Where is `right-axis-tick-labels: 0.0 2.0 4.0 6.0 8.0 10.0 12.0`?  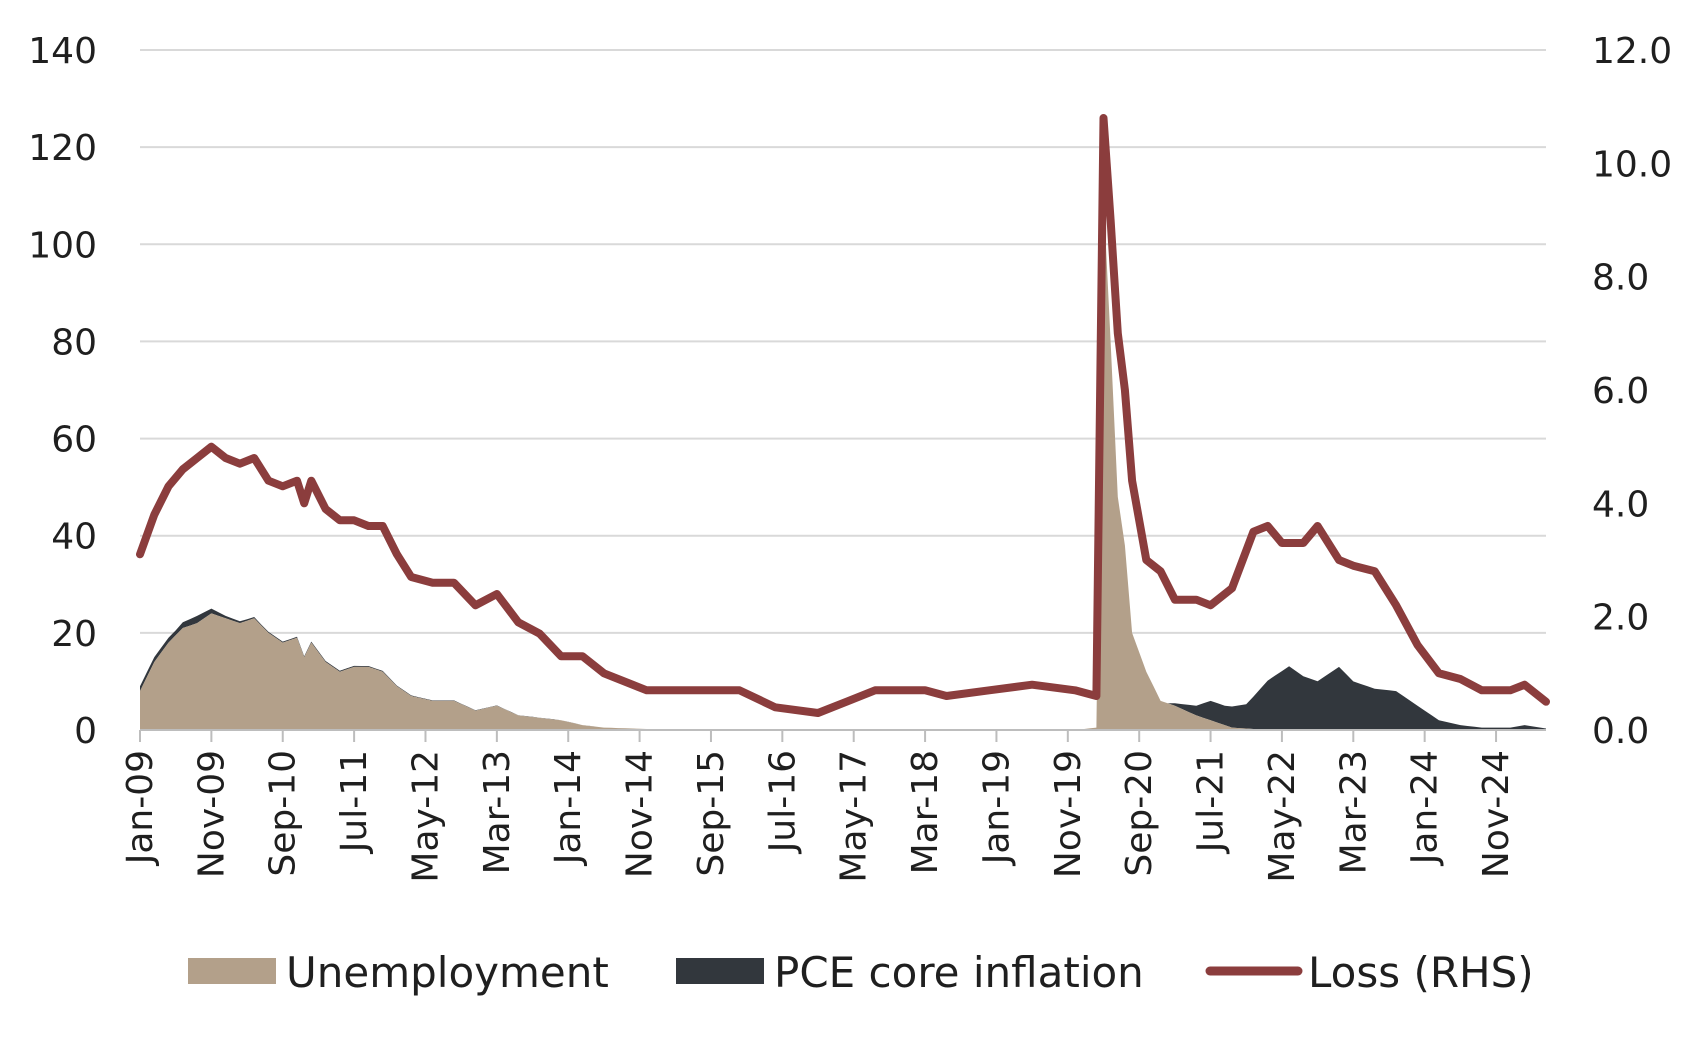 right-axis-tick-labels: 0.0 2.0 4.0 6.0 8.0 10.0 12.0 is located at coordinates (1632, 391).